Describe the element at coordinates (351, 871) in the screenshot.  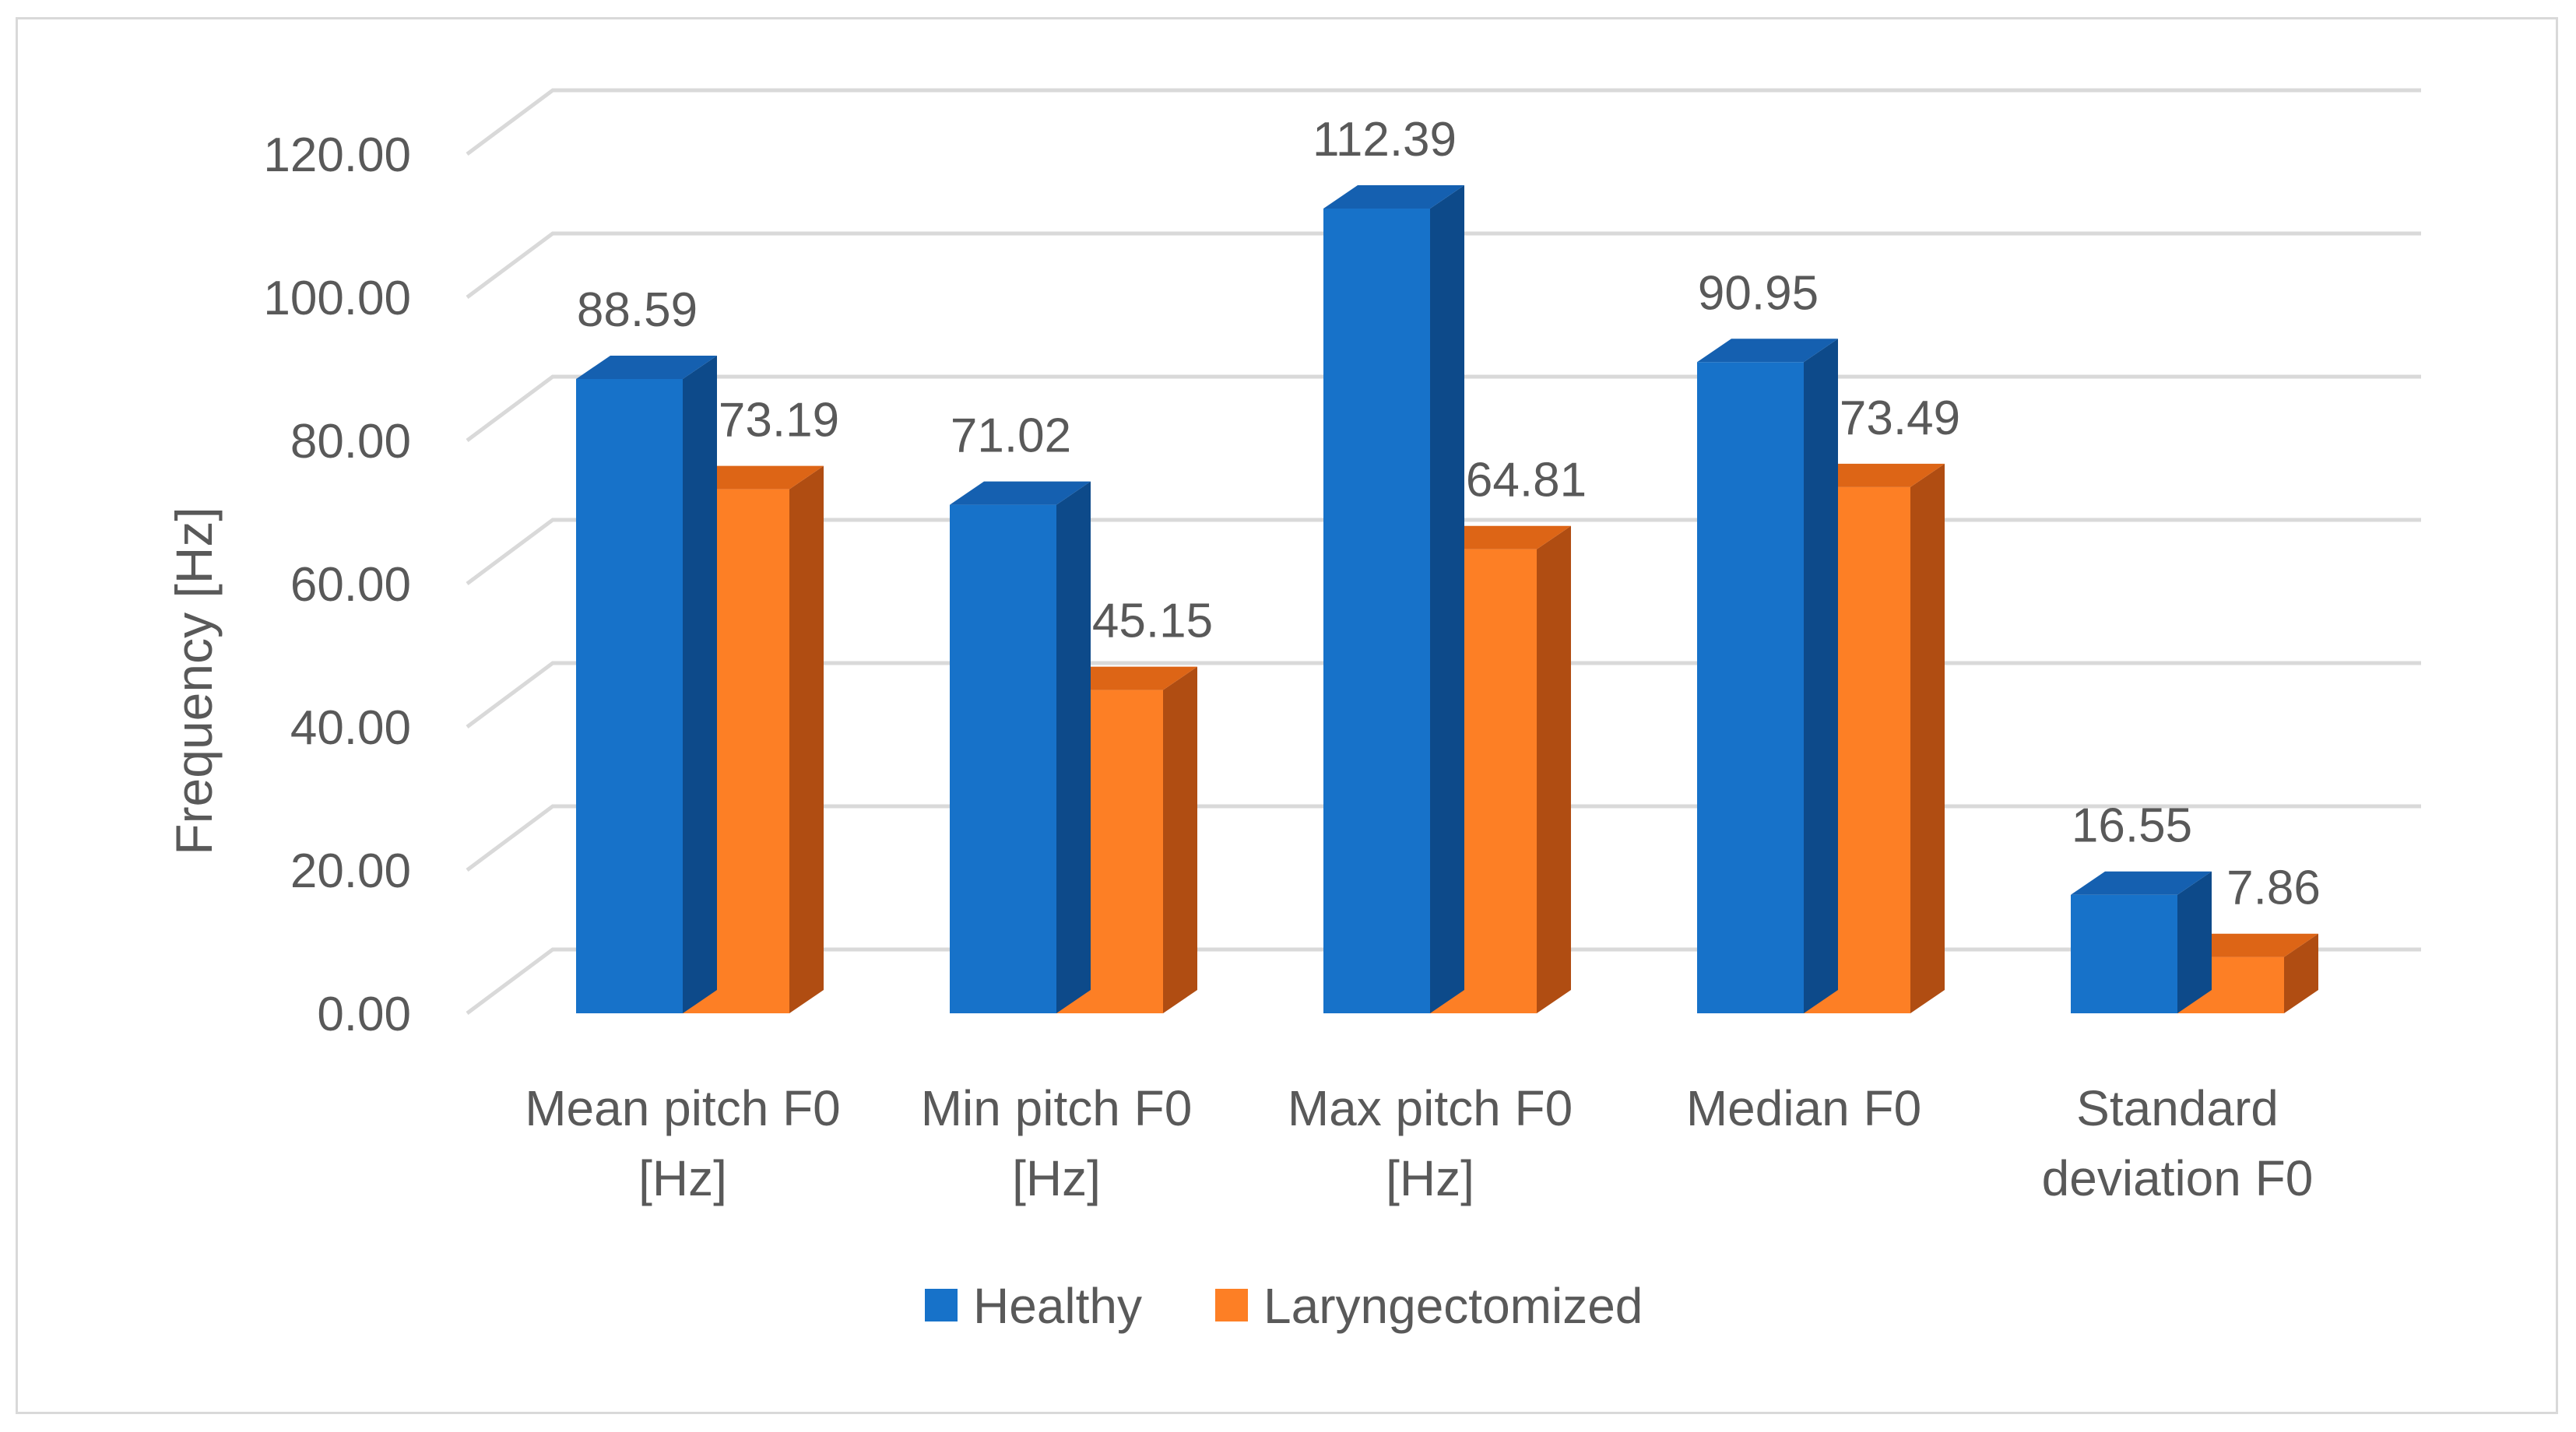
I see `y-tick-label: 20.00` at that location.